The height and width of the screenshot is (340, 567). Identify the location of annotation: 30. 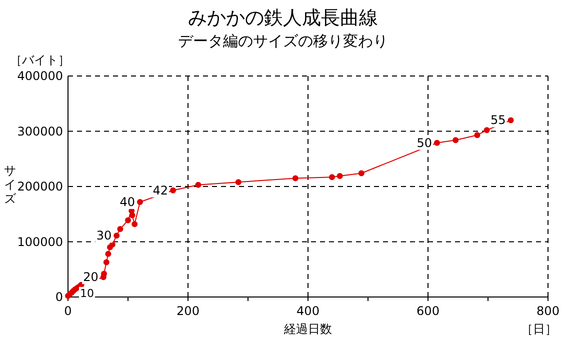
(104, 235).